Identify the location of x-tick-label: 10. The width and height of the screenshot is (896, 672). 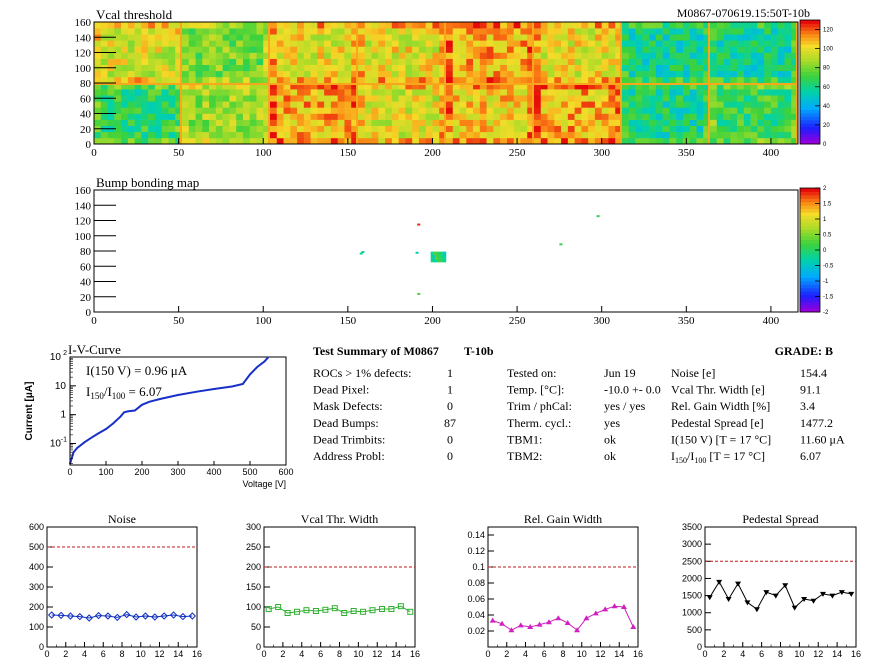
(582, 654).